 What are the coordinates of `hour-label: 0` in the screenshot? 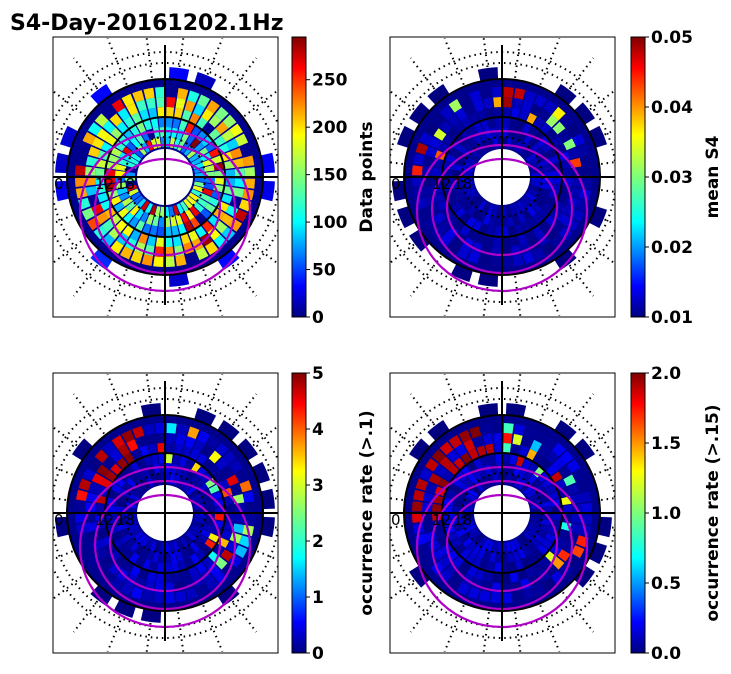 It's located at (59, 520).